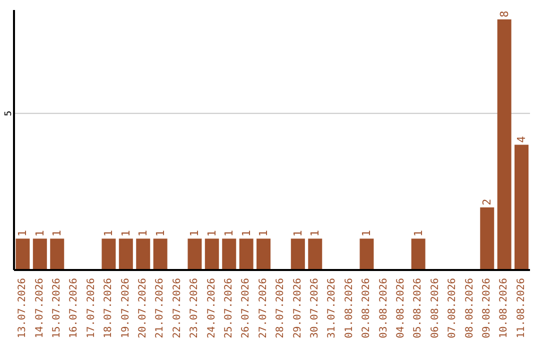 This screenshot has height=340, width=540. Describe the element at coordinates (212, 308) in the screenshot. I see `x-tick-label: 24.07.2026` at that location.